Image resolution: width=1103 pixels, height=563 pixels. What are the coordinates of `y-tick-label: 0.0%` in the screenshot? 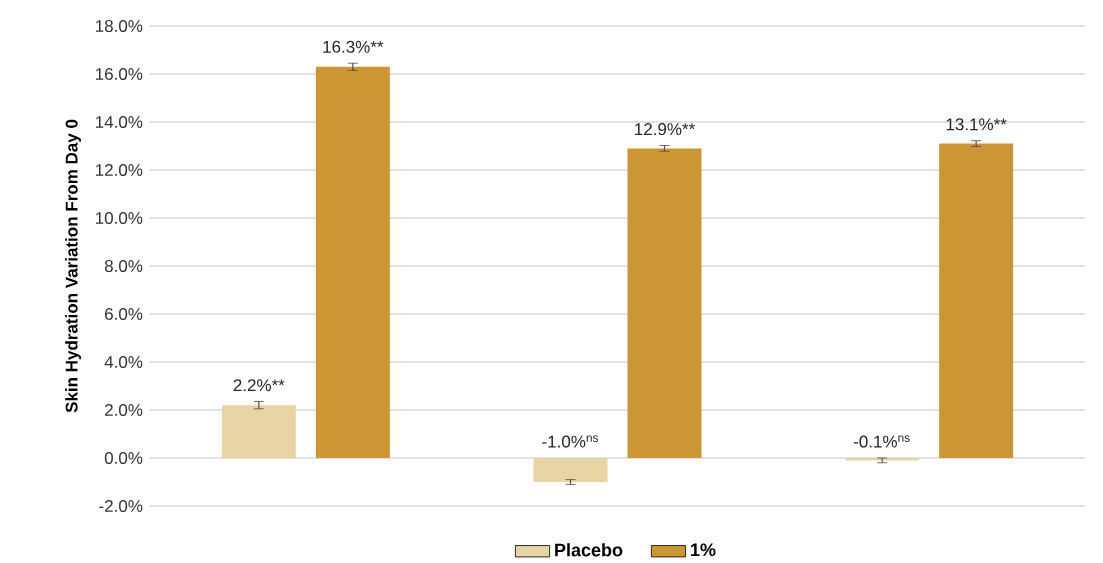 It's located at (123, 458).